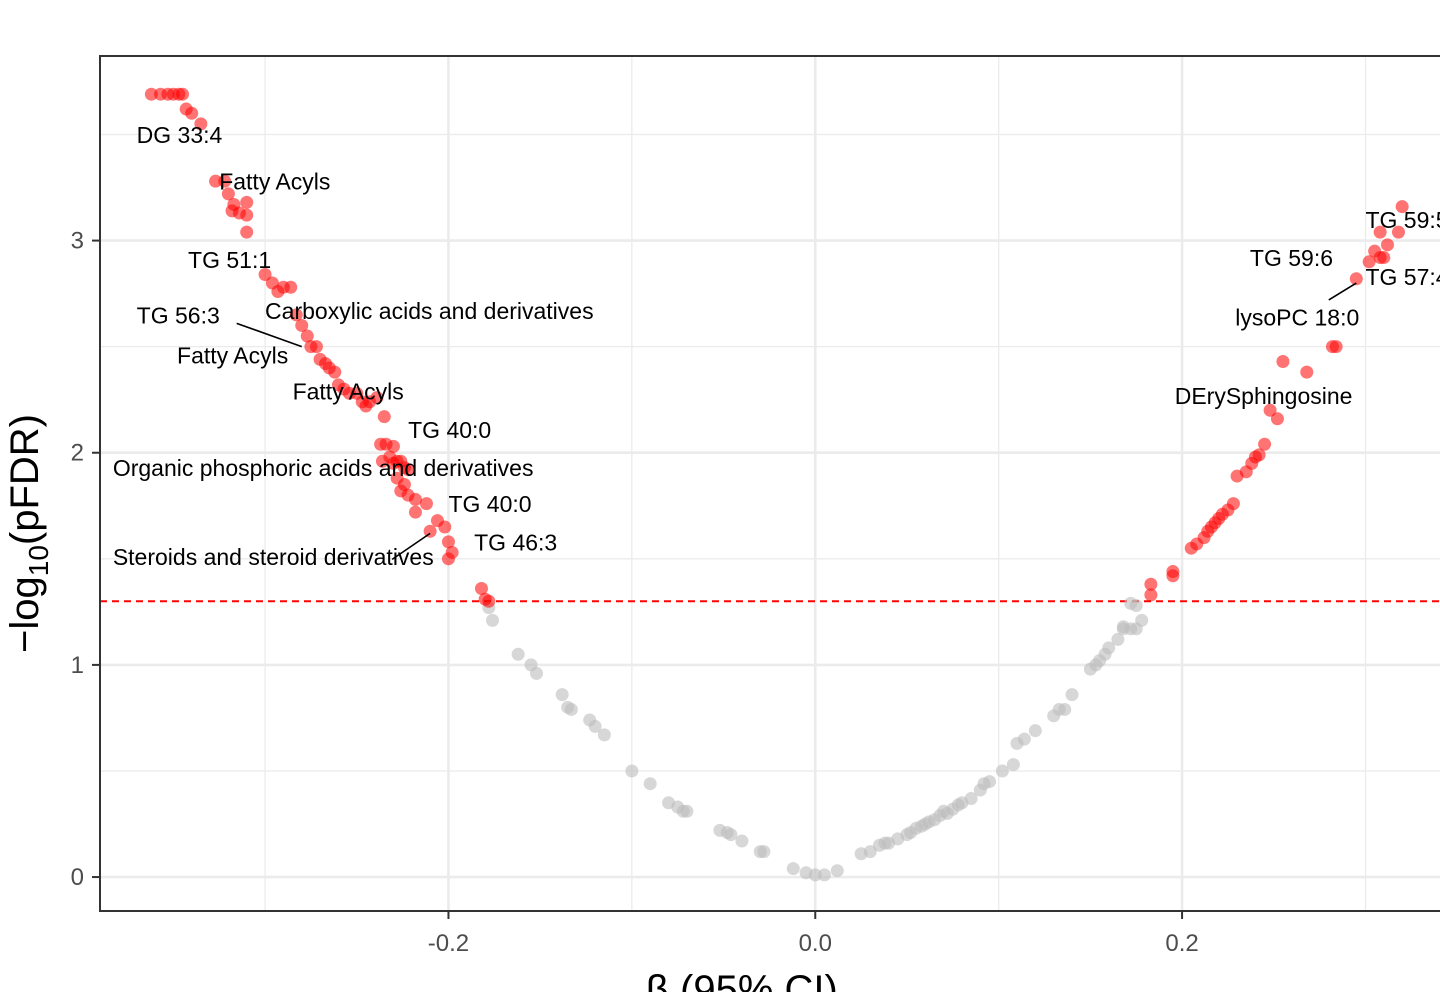 The width and height of the screenshot is (1440, 992). I want to click on y-axis-title-main: −log, so click(25, 614).